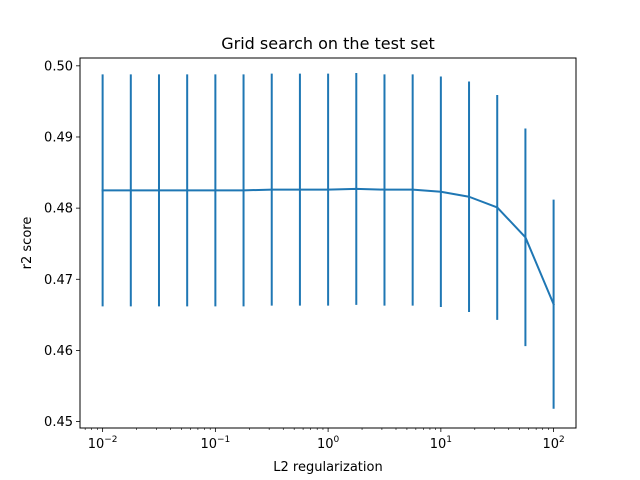 This screenshot has width=640, height=480. Describe the element at coordinates (337, 440) in the screenshot. I see `x-tick-exponent: 0` at that location.